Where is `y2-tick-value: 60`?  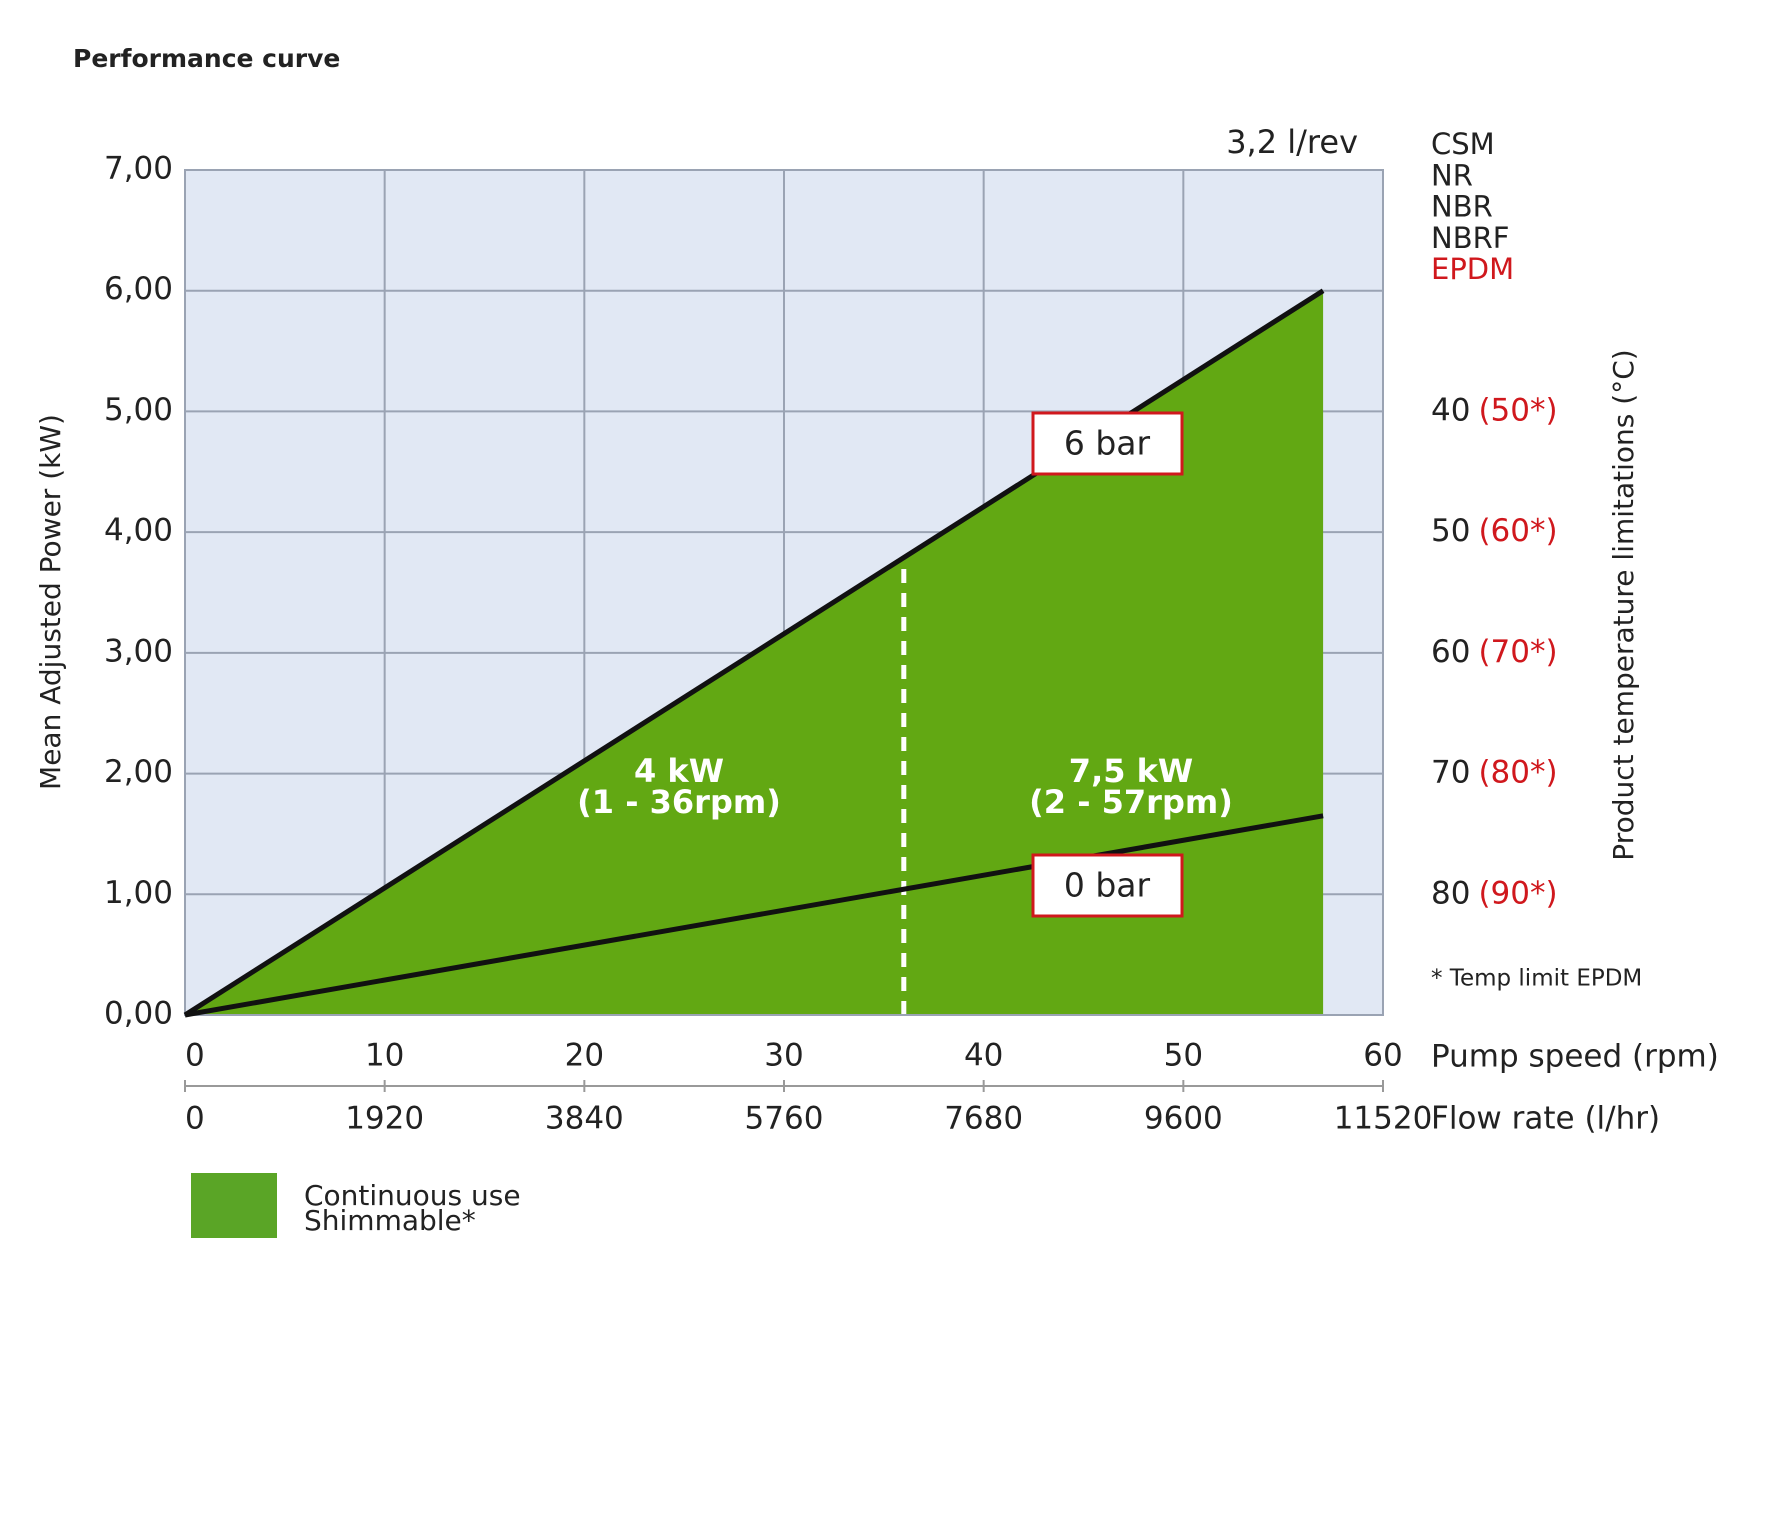
y2-tick-value: 60 is located at coordinates (1450, 651).